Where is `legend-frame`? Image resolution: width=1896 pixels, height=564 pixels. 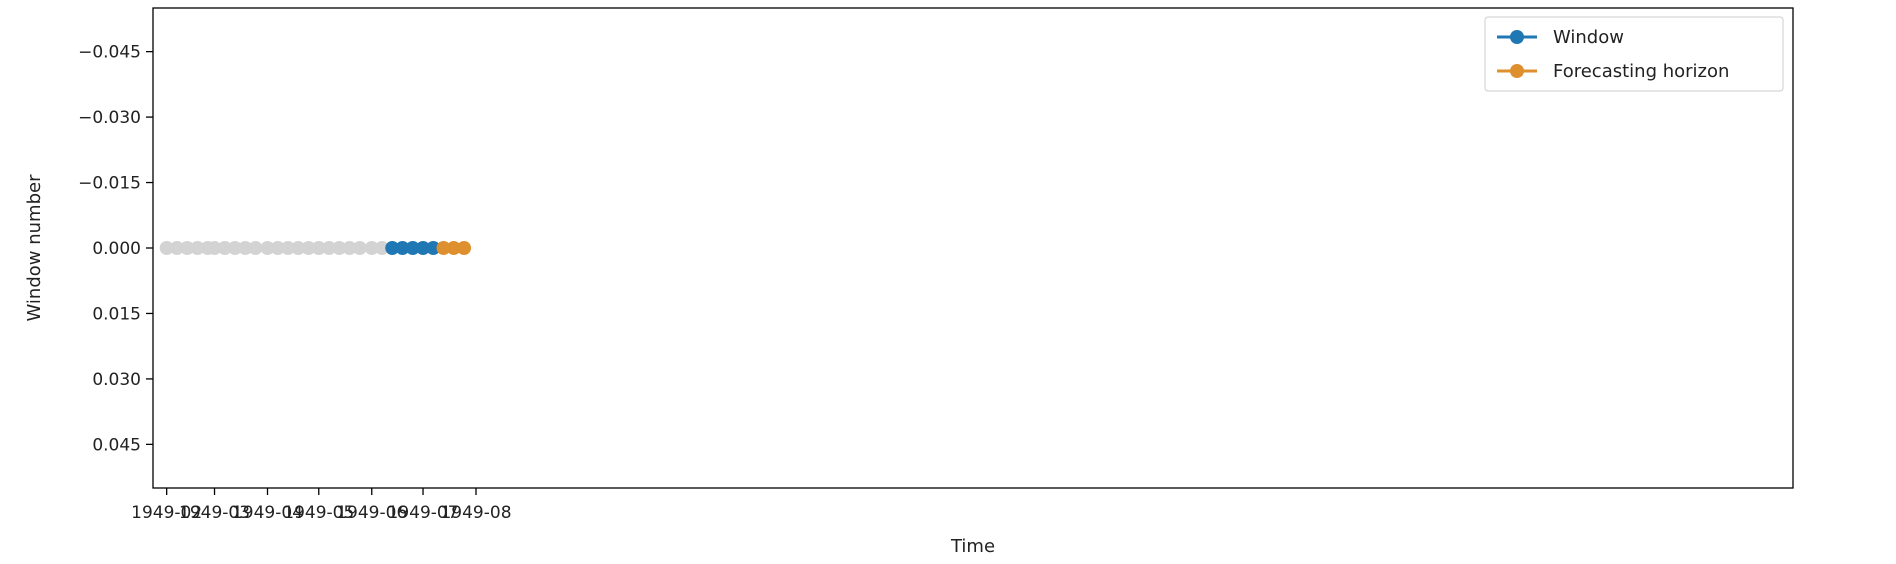 legend-frame is located at coordinates (1634, 54).